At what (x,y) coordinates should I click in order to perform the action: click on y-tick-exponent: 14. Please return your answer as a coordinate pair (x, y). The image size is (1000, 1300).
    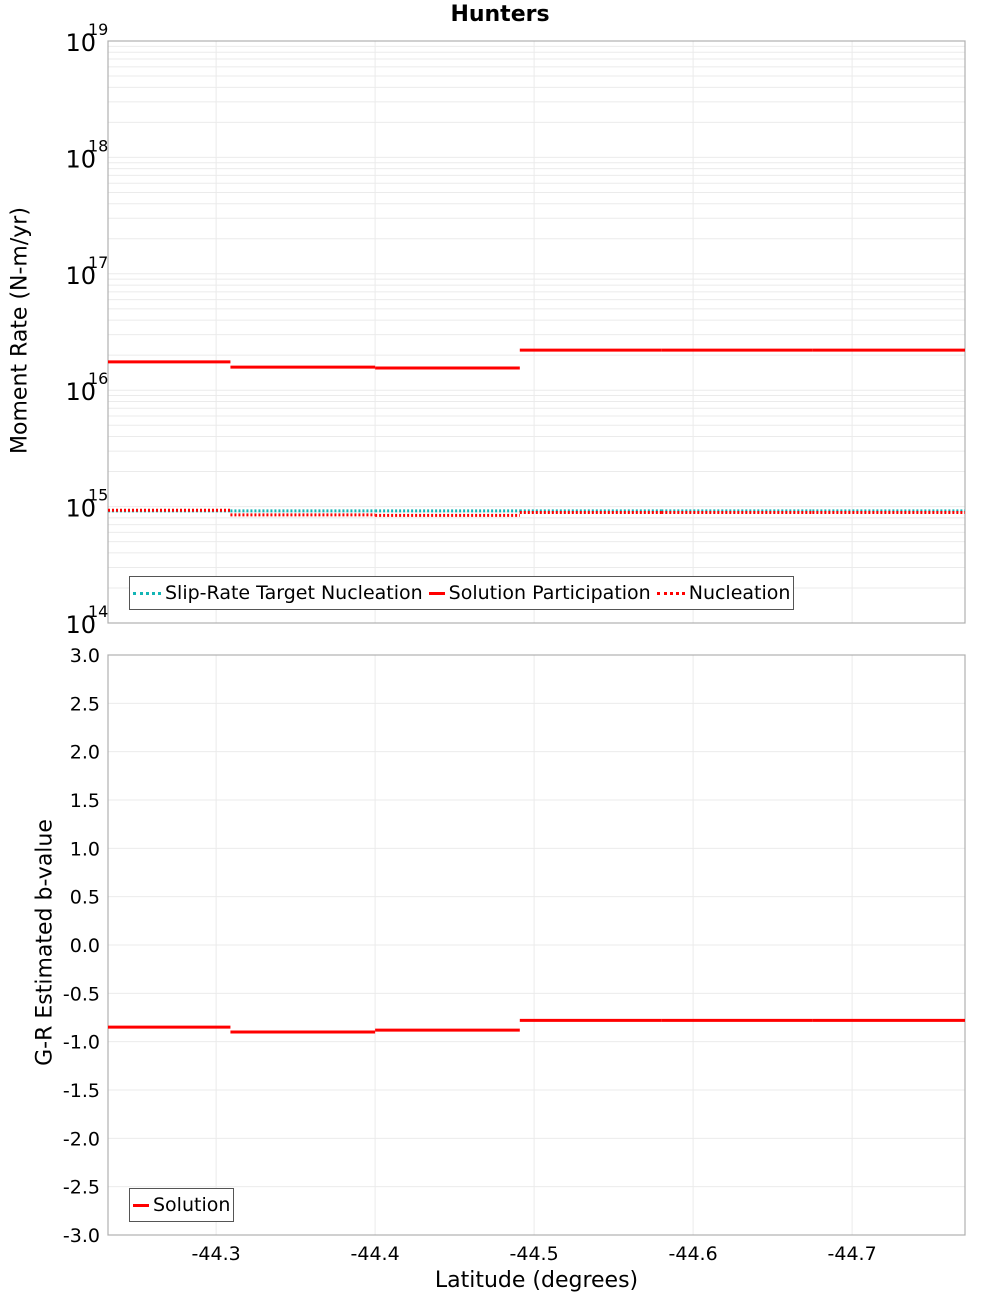
    Looking at the image, I should click on (98, 611).